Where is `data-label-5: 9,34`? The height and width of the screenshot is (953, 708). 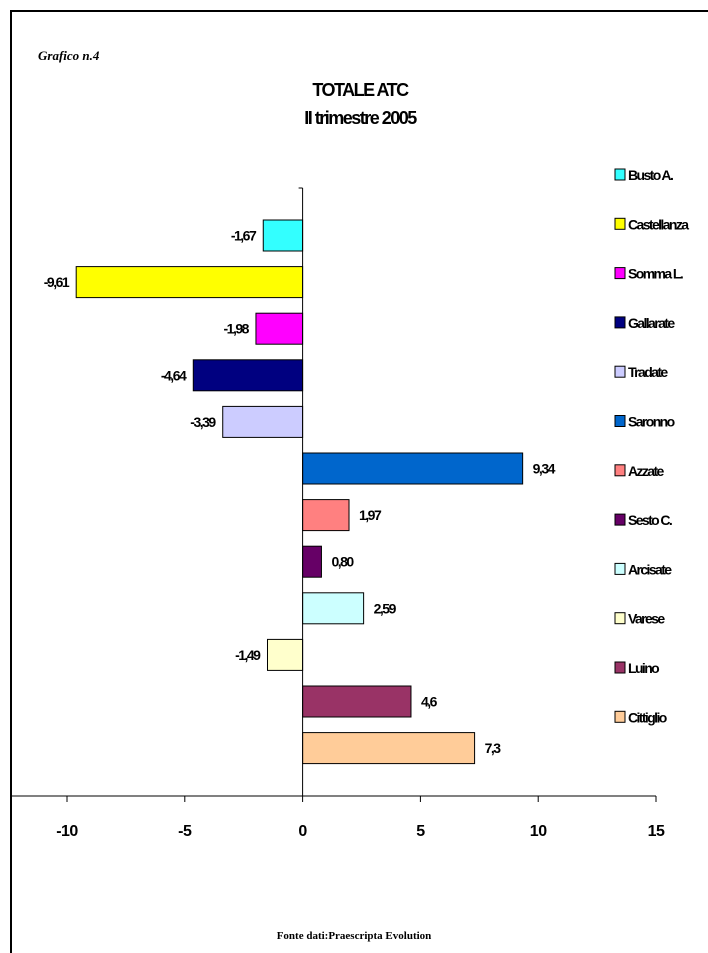
data-label-5: 9,34 is located at coordinates (544, 469).